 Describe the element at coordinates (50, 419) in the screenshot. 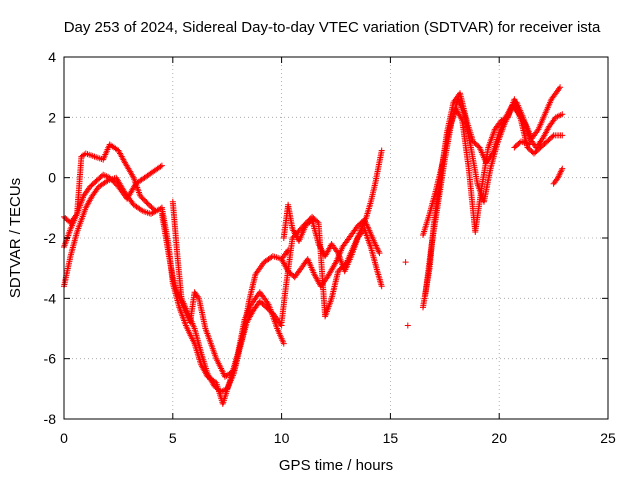

I see `y-tick-label: -8` at that location.